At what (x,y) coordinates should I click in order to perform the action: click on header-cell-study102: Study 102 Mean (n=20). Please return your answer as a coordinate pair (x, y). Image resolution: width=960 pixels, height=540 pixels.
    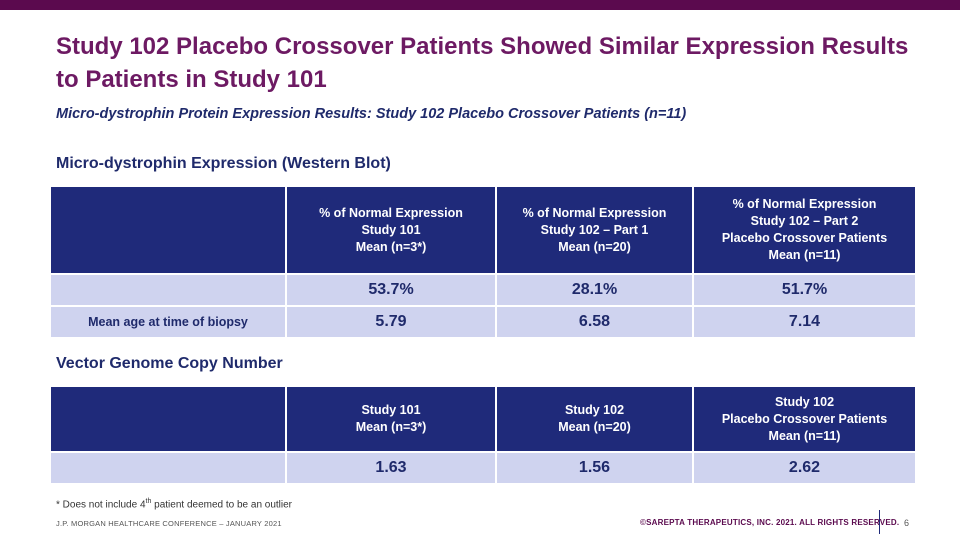
    Looking at the image, I should click on (594, 419).